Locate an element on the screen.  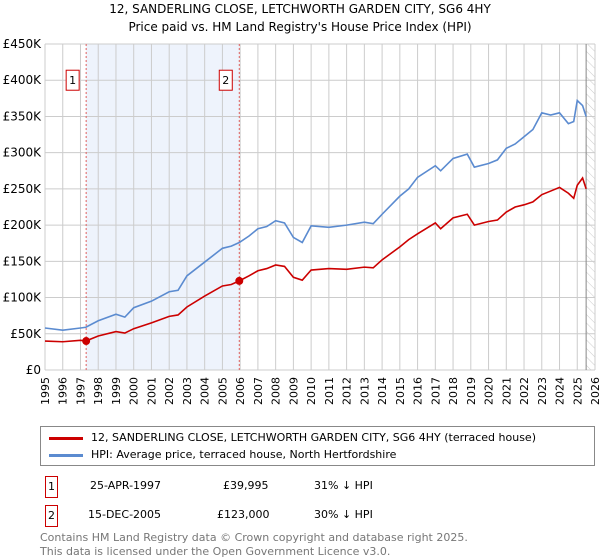
x-tick-label: 2000 is located at coordinates (134, 391).